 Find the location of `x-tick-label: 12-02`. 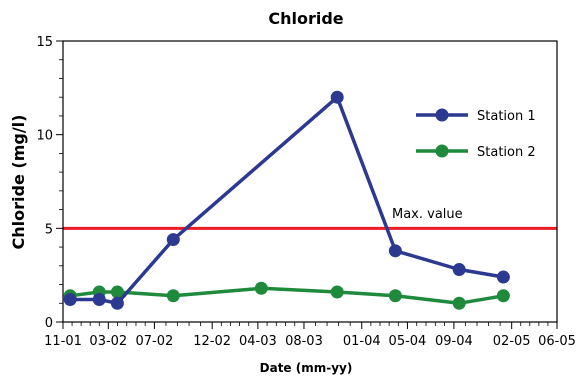

x-tick-label: 12-02 is located at coordinates (212, 341).